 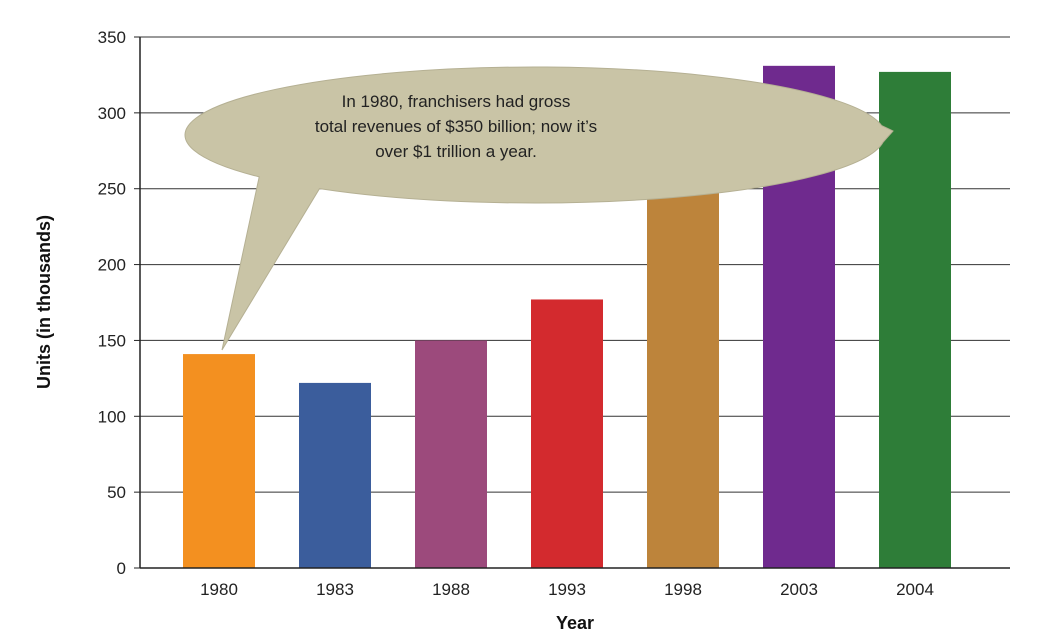 I want to click on x-tick-label: 1998, so click(x=683, y=589).